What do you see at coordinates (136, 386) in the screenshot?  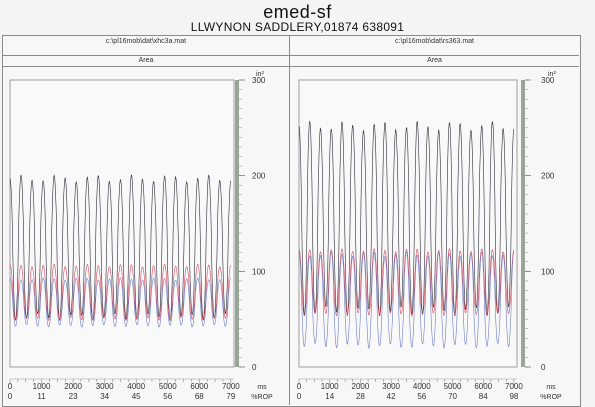 I see `x-tick-label-0-4: 4000` at bounding box center [136, 386].